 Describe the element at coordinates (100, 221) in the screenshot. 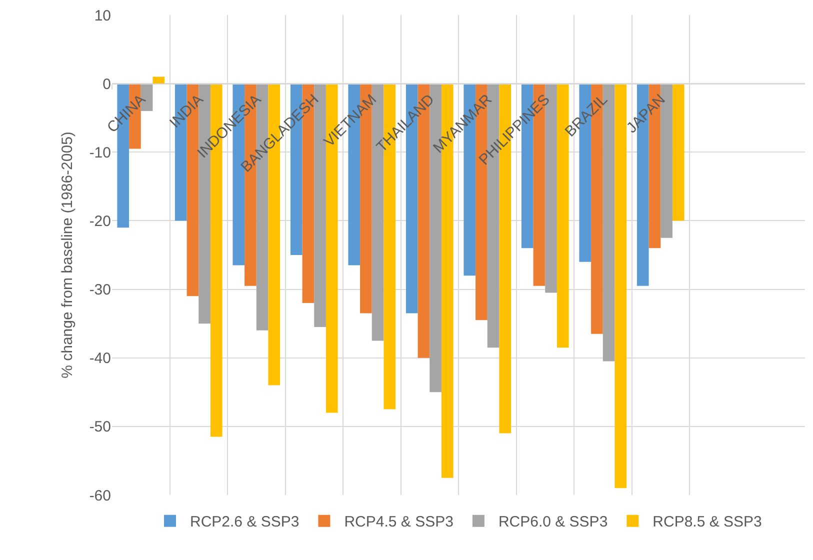

I see `y-tick-label: -20` at that location.